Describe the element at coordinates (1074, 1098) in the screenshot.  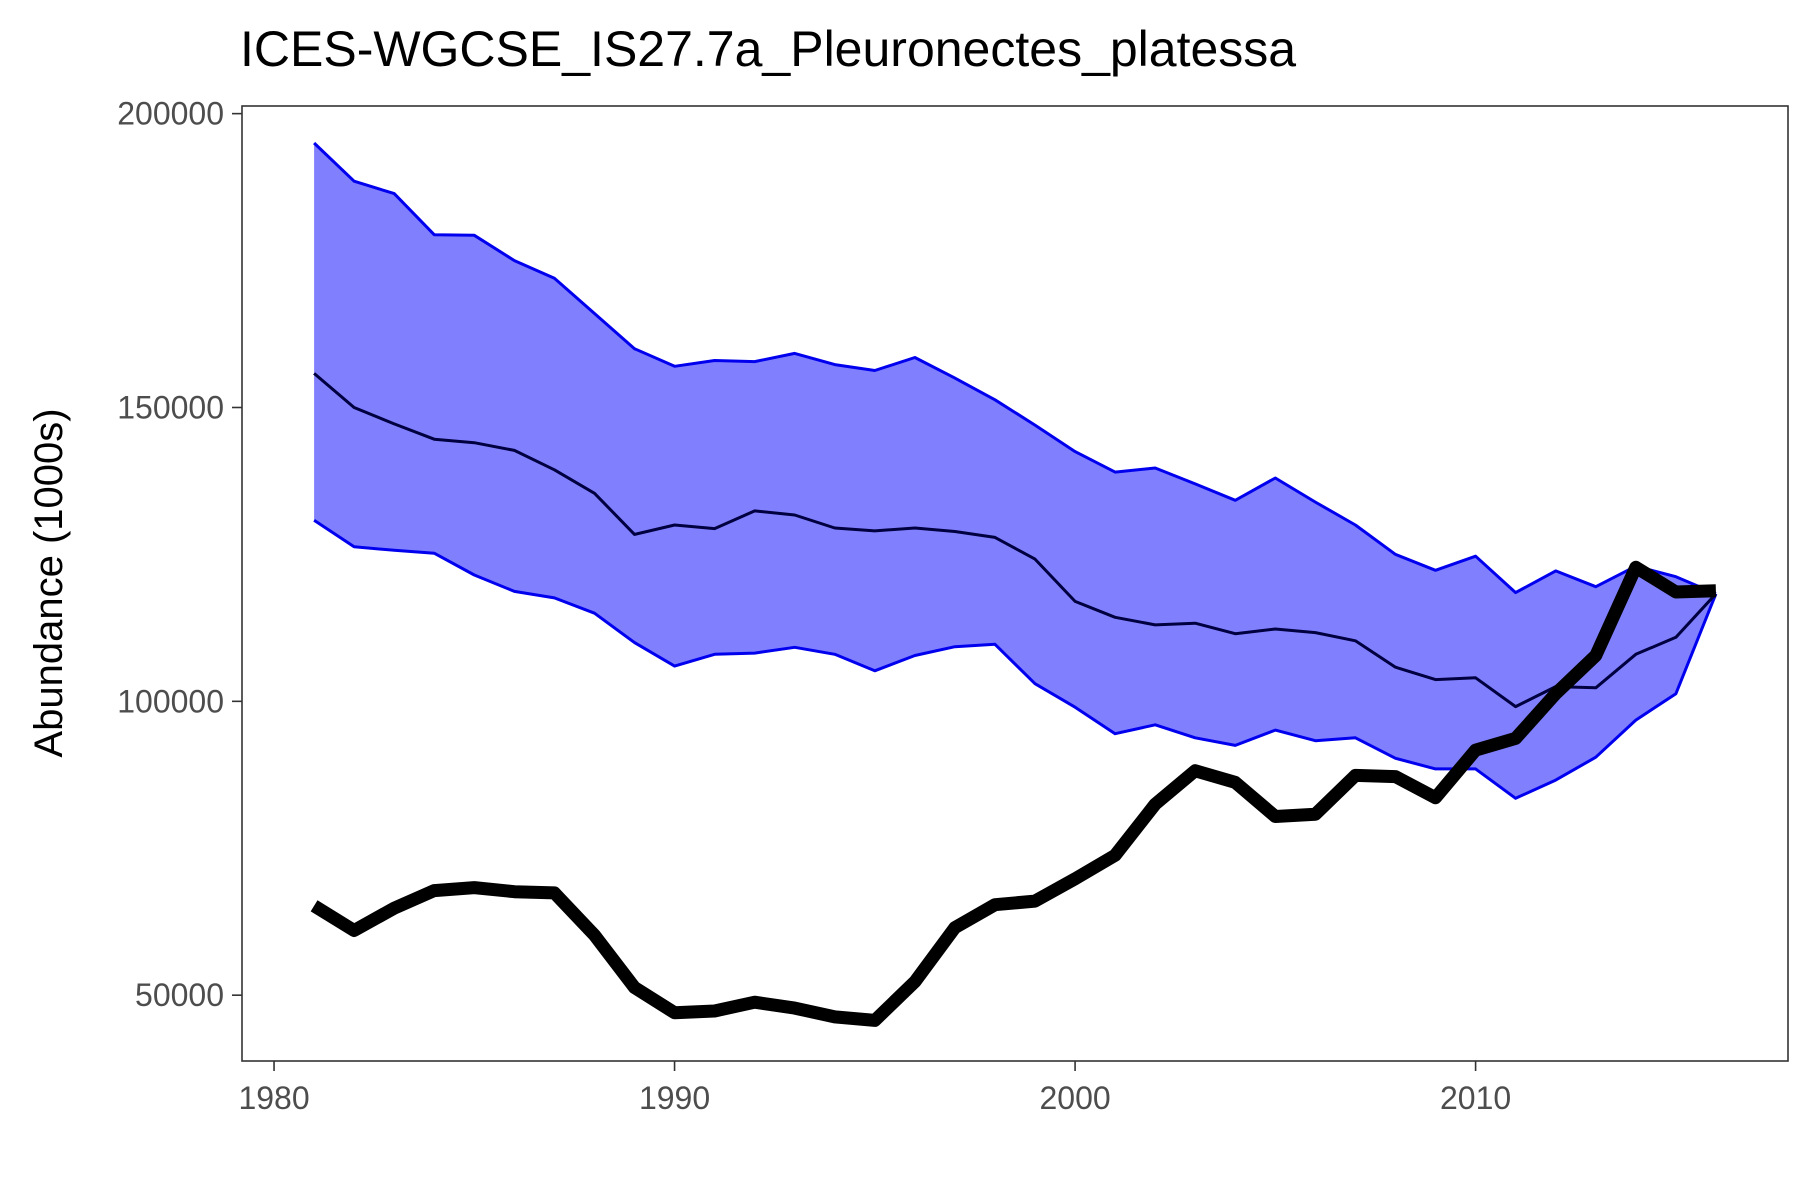
I see `x-tick-label: 2000` at that location.